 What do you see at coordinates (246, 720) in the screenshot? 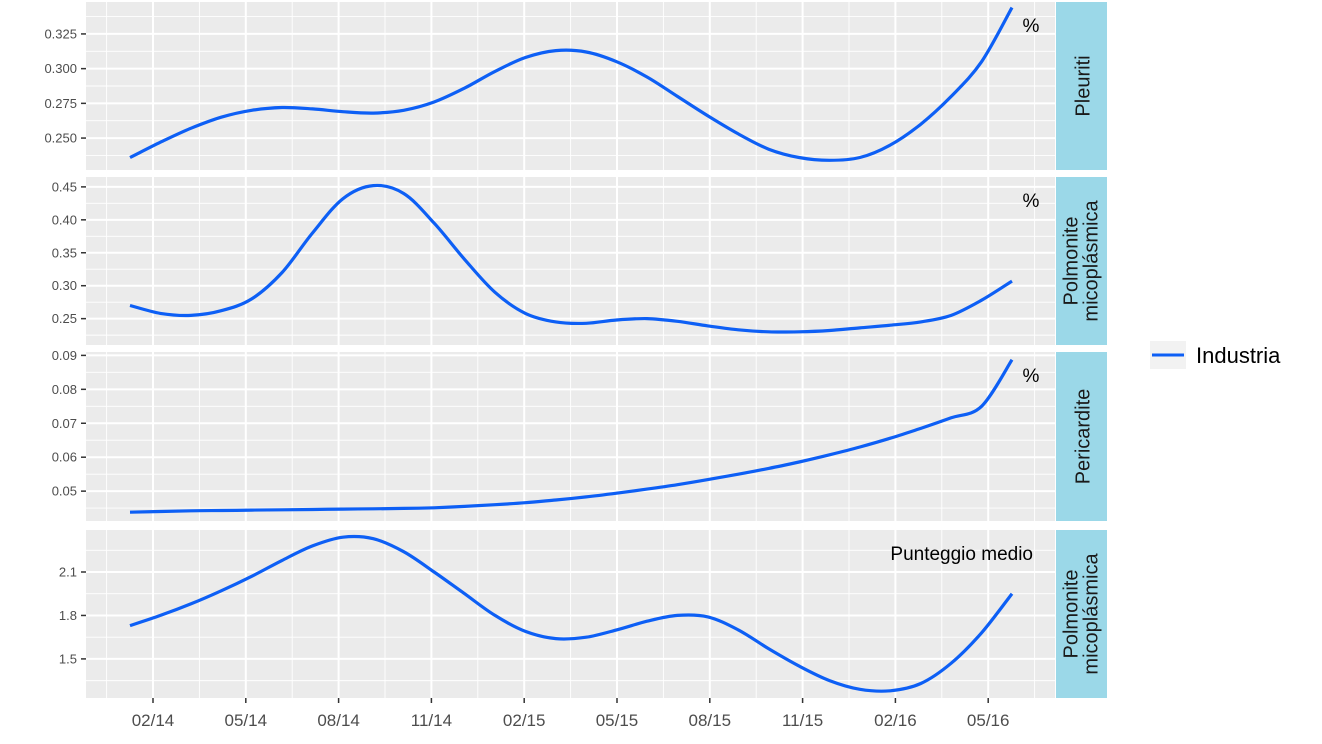
I see `x-tick-label: 05/14` at bounding box center [246, 720].